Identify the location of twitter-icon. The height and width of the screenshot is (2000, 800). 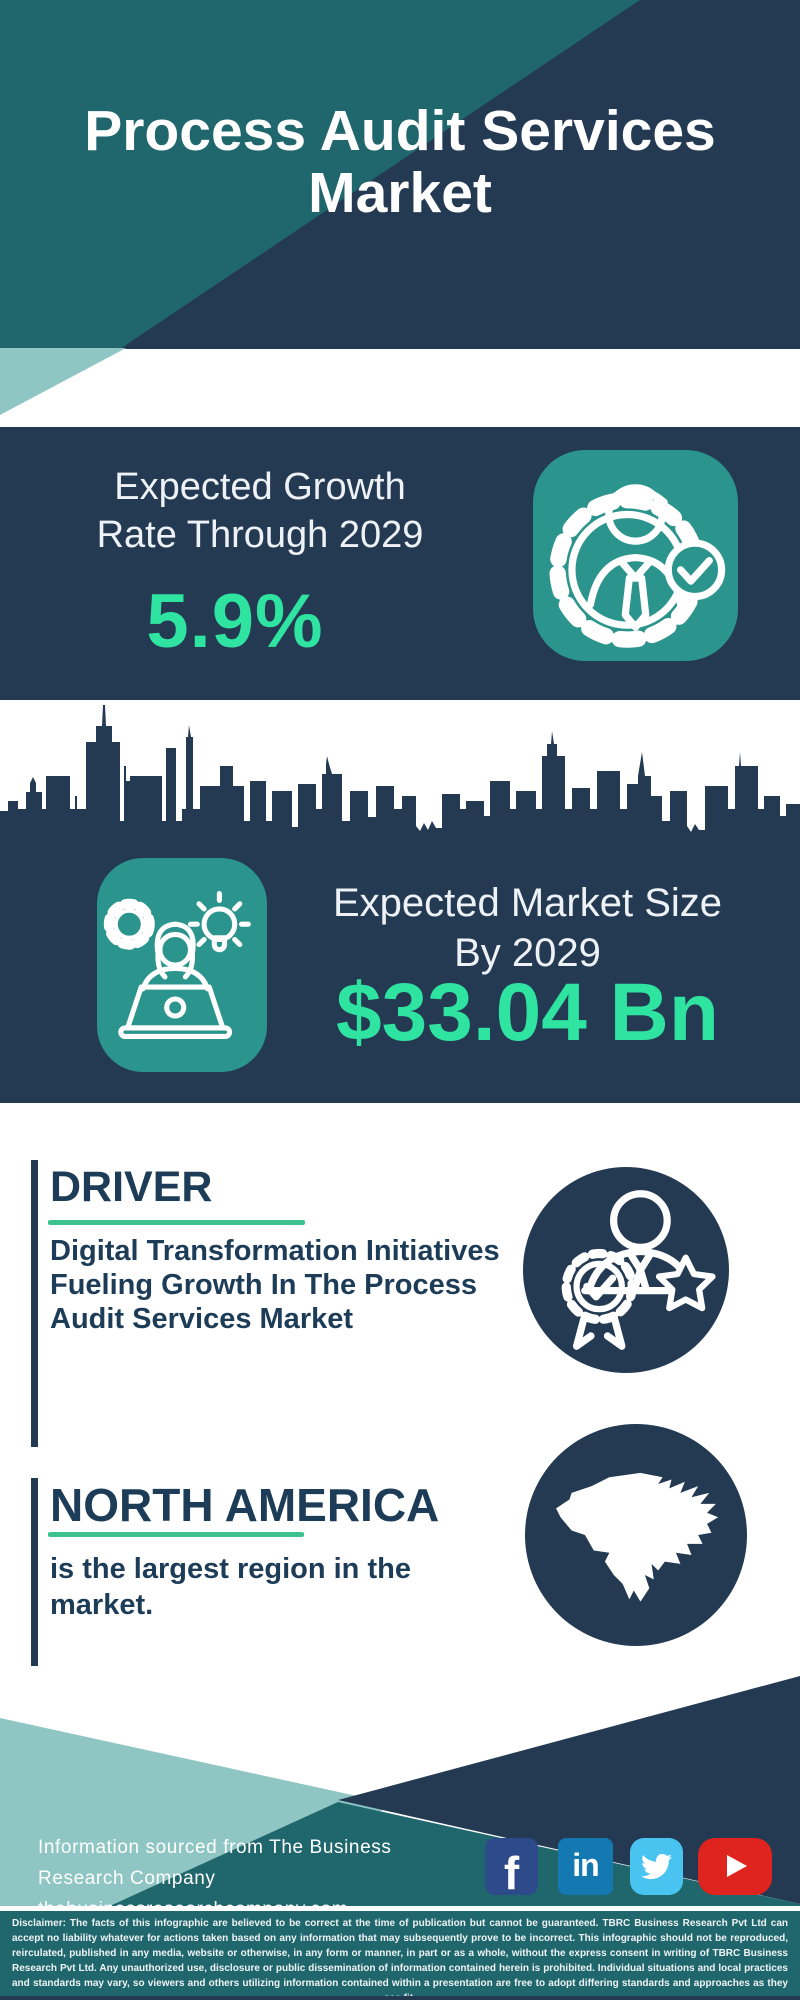
(656, 1866).